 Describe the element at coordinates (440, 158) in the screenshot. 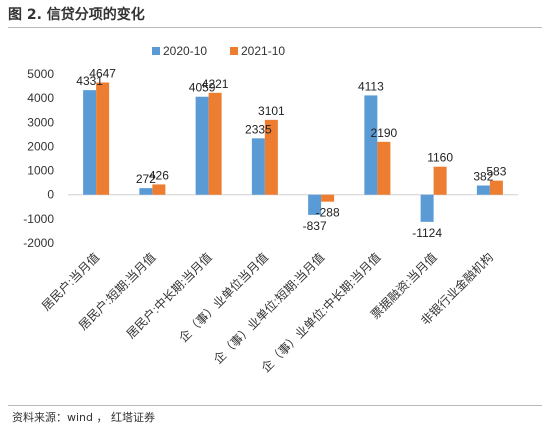

I see `data-label: 1160` at that location.